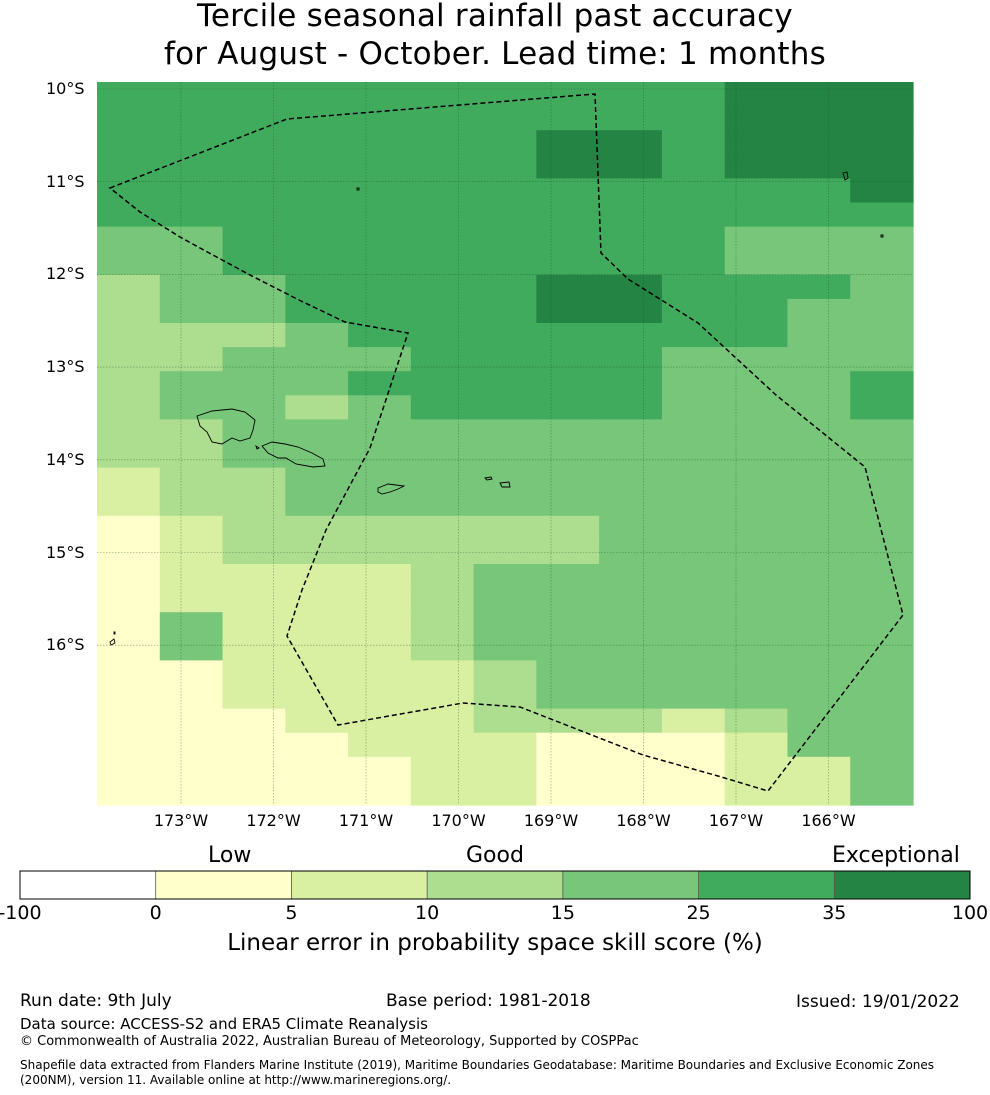  I want to click on island-tau, so click(505, 484).